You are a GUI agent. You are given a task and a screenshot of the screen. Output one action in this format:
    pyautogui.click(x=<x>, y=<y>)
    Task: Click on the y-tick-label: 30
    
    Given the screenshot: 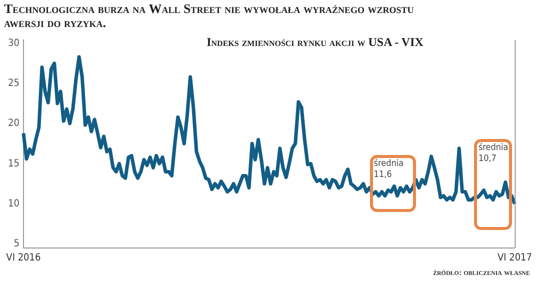 What is the action you would take?
    pyautogui.click(x=14, y=43)
    